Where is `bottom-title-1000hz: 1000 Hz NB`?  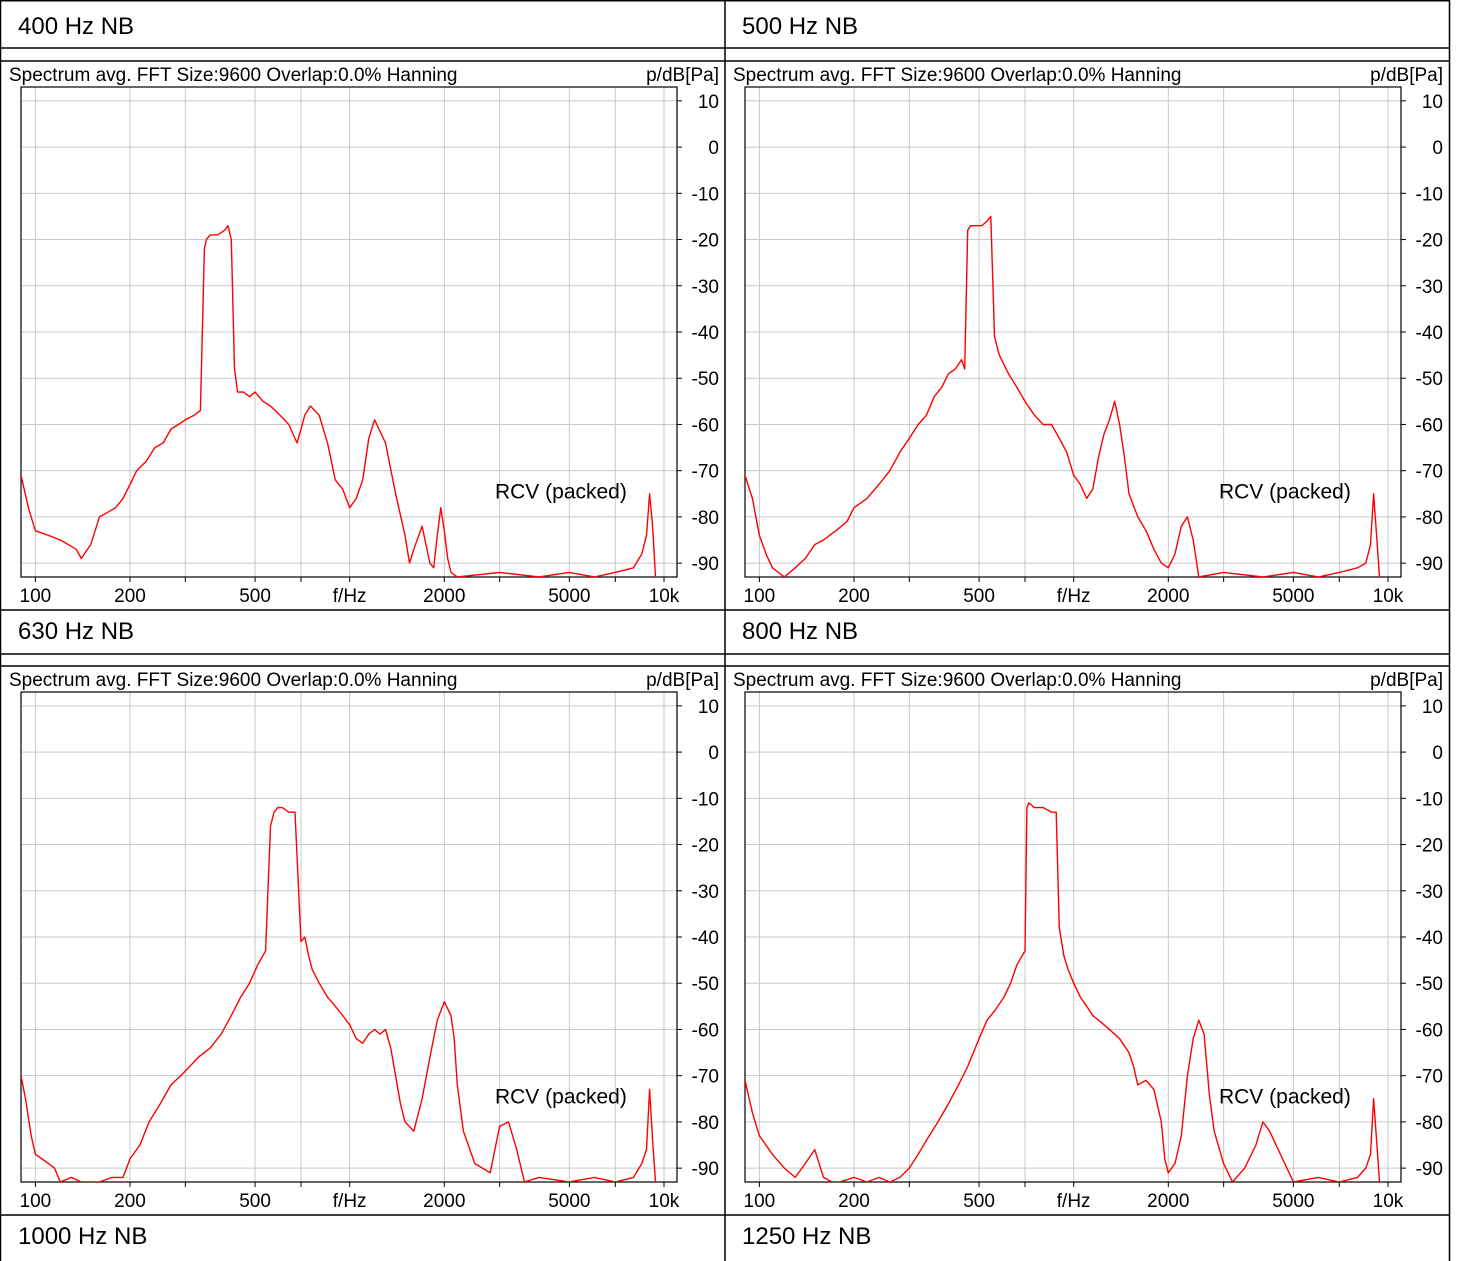
bottom-title-1000hz: 1000 Hz NB is located at coordinates (83, 1236).